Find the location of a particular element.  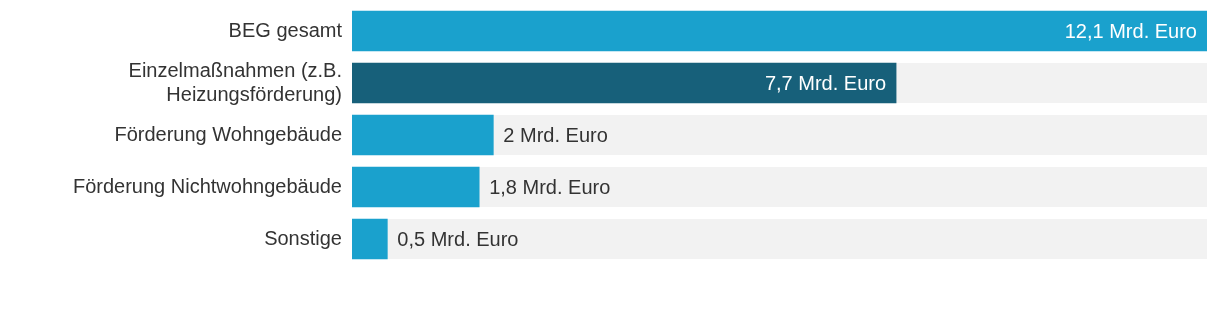

data-label: 1,8 Mrd. Euro is located at coordinates (550, 186).